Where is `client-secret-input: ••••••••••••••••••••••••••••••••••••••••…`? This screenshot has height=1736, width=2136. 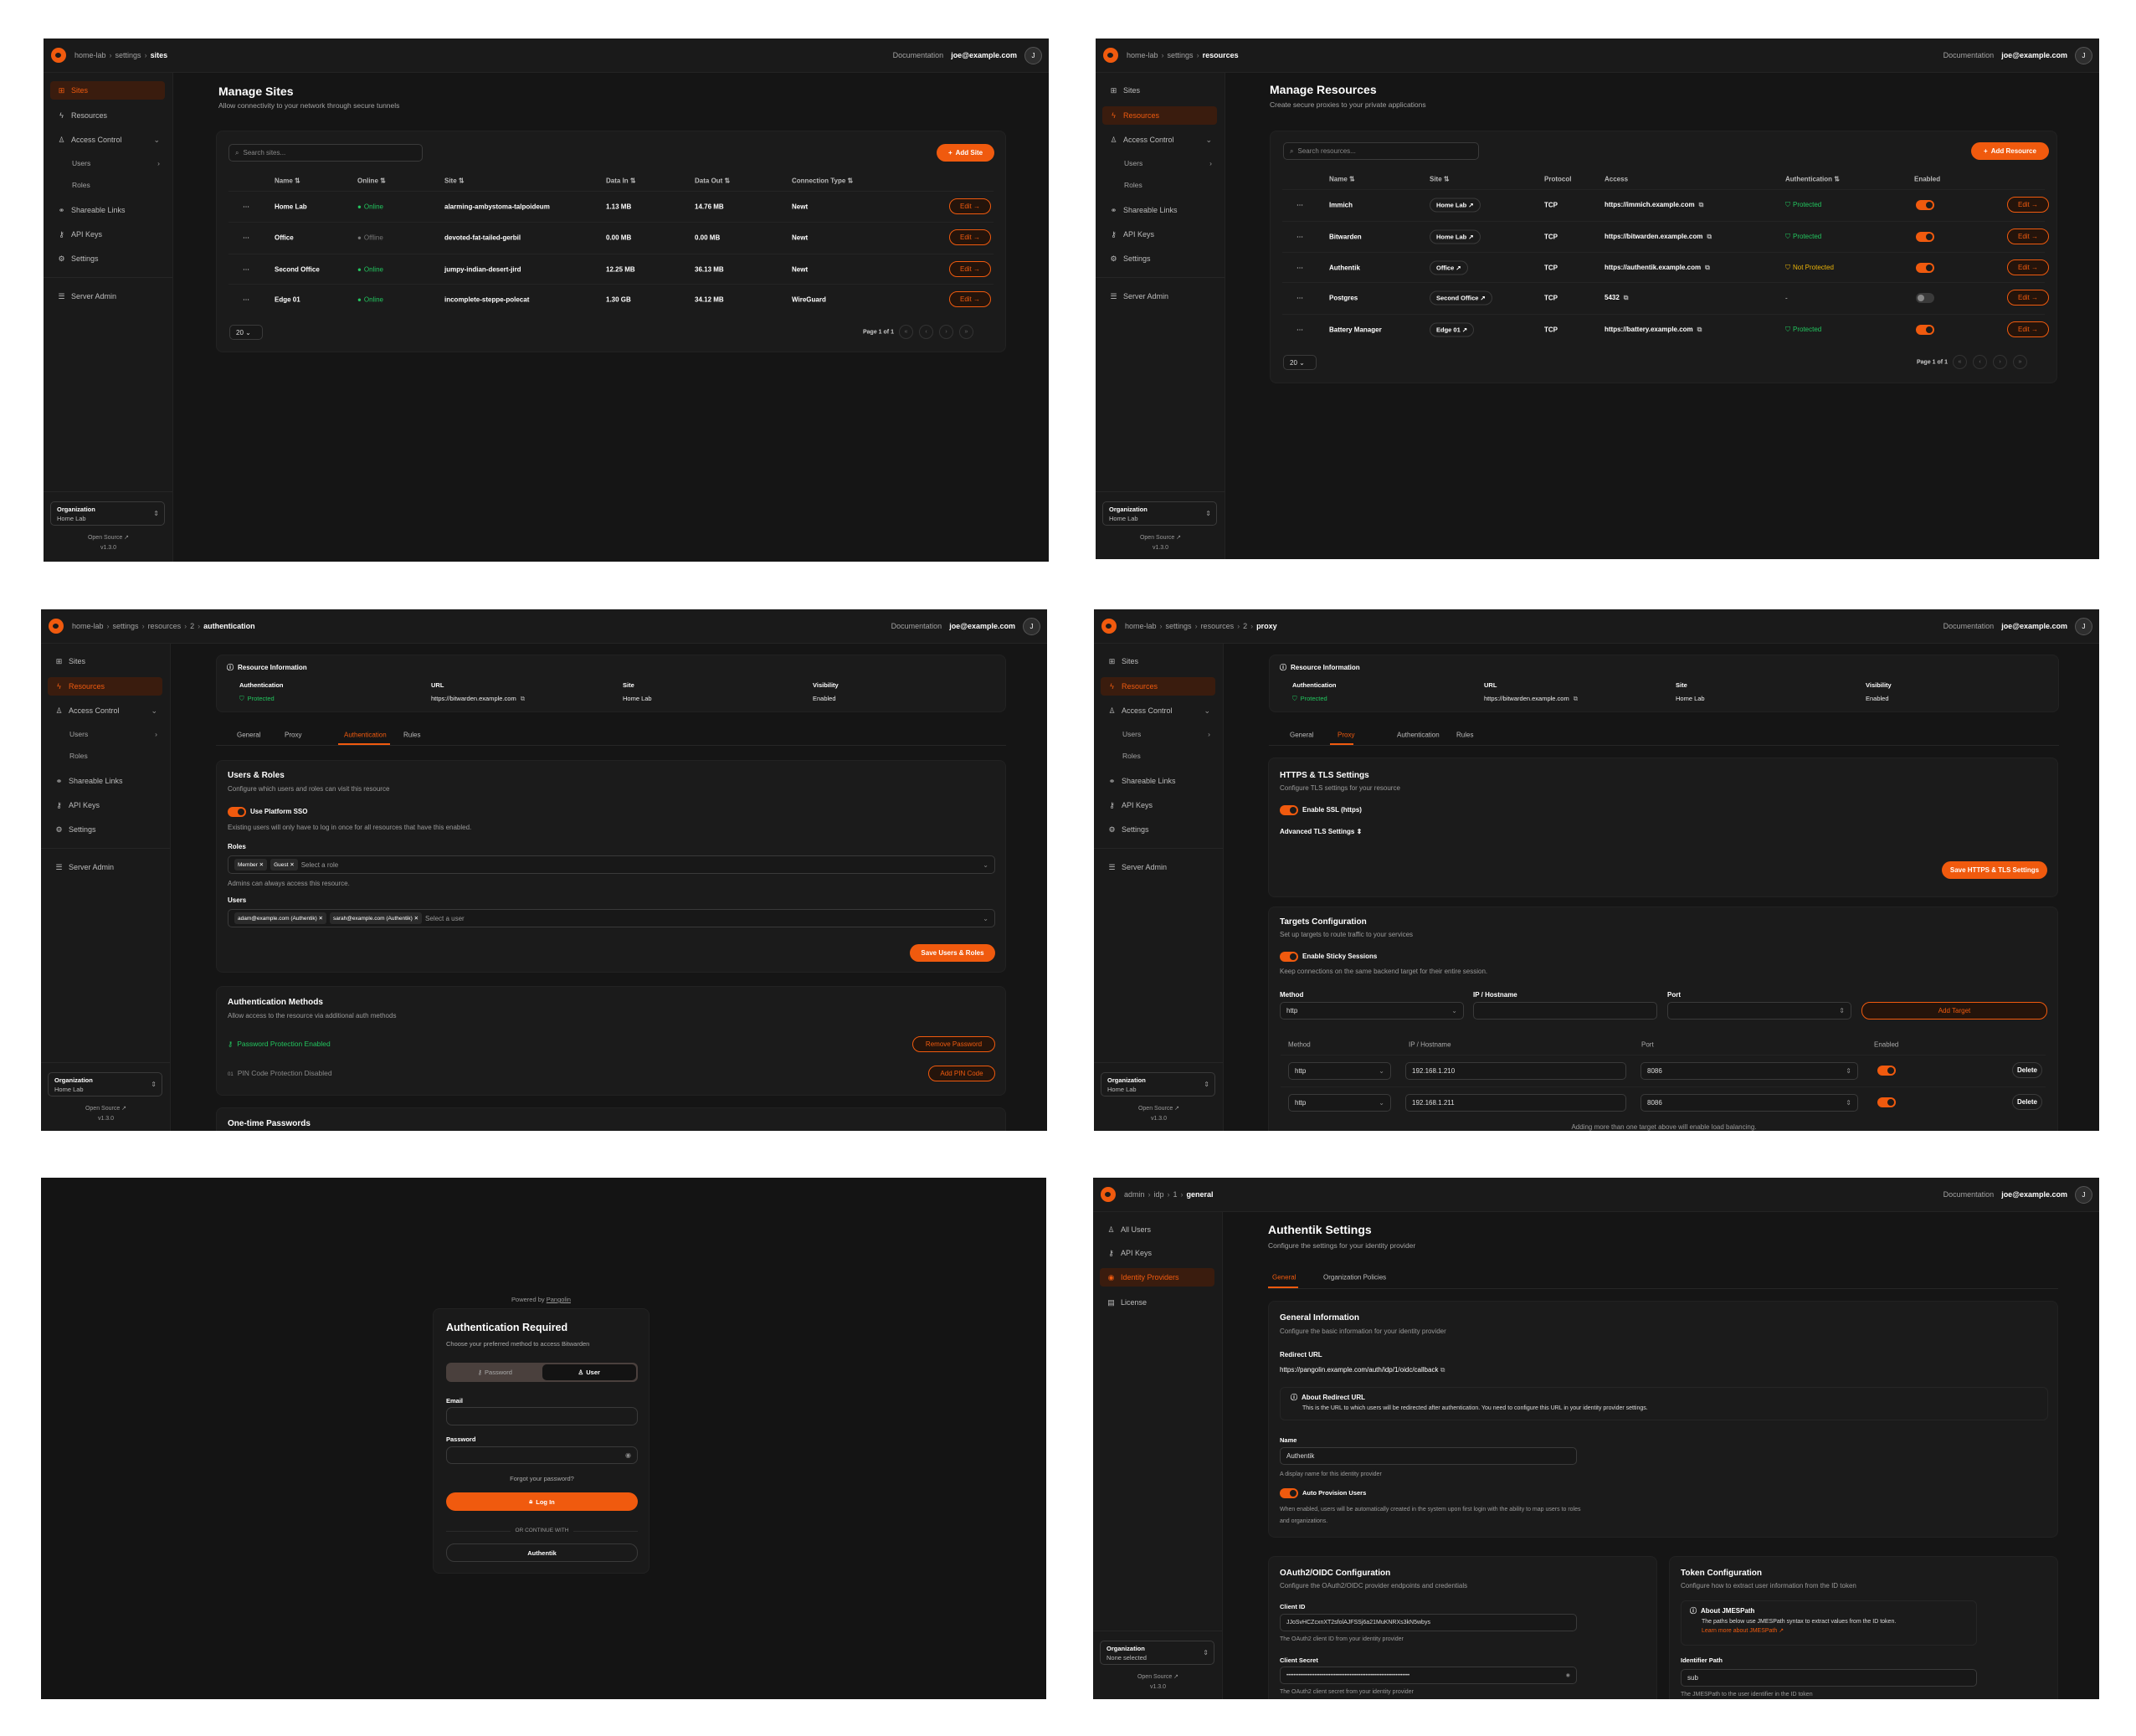
client-secret-input: ••••••••••••••••••••••••••••••••••••••••… is located at coordinates (1428, 1675).